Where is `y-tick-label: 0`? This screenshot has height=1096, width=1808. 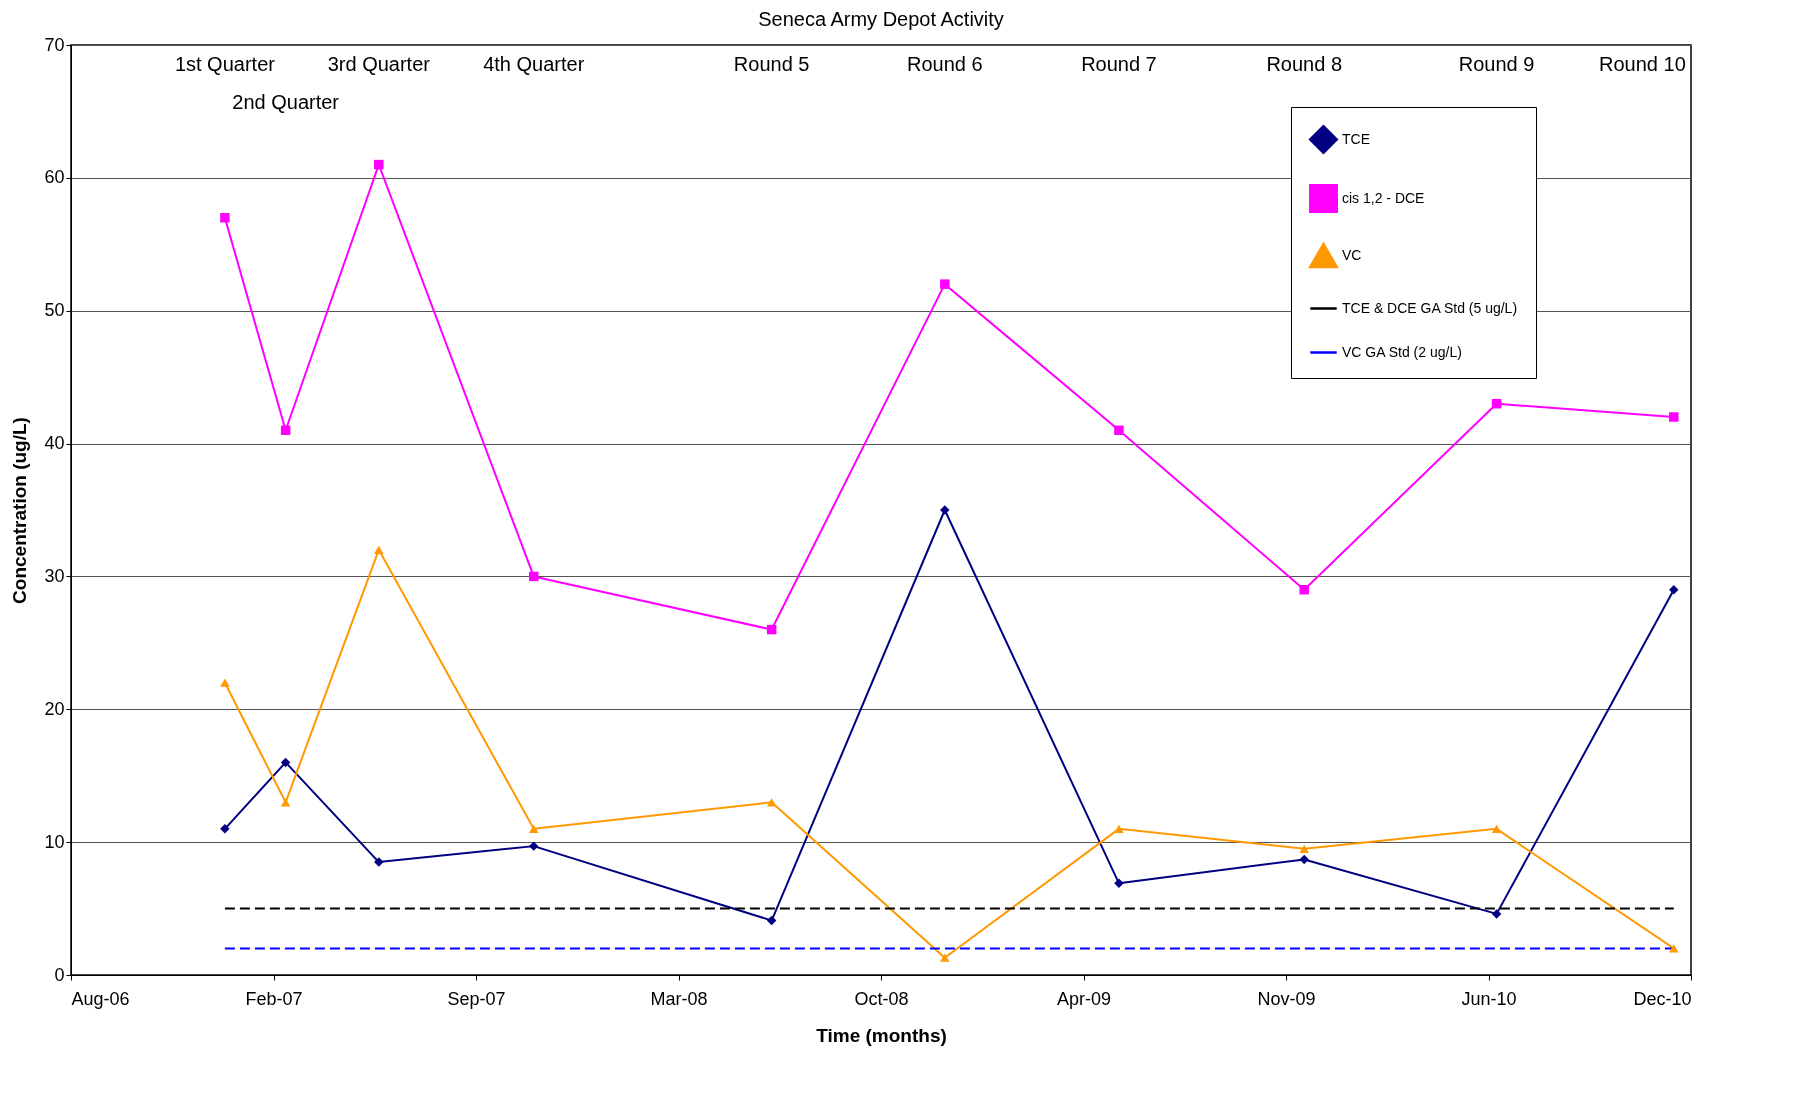 y-tick-label: 0 is located at coordinates (59, 974).